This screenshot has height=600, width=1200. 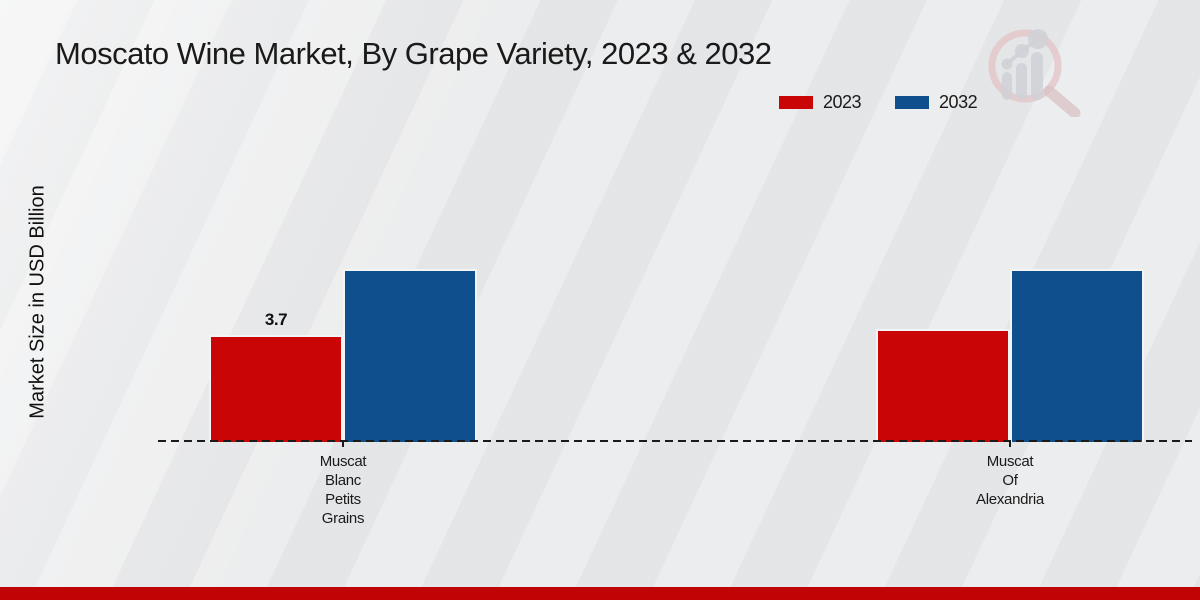 What do you see at coordinates (878, 102) in the screenshot?
I see `legend: 2023 2032` at bounding box center [878, 102].